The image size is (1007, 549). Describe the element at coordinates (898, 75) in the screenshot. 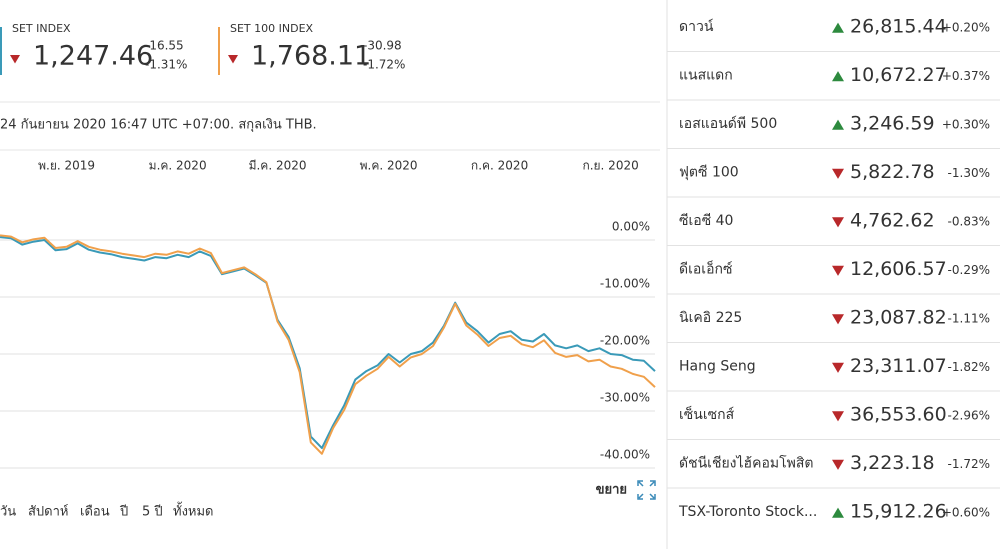

I see `market-value: 10,672.27` at that location.